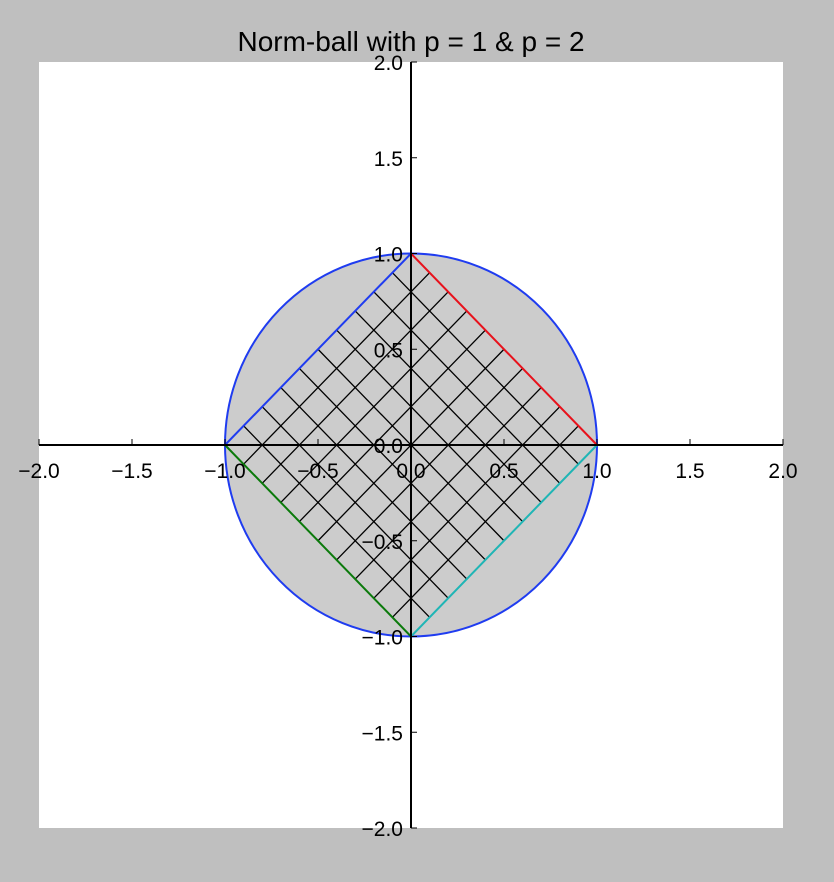  Describe the element at coordinates (388, 63) in the screenshot. I see `y-tick-label: 2.0` at that location.